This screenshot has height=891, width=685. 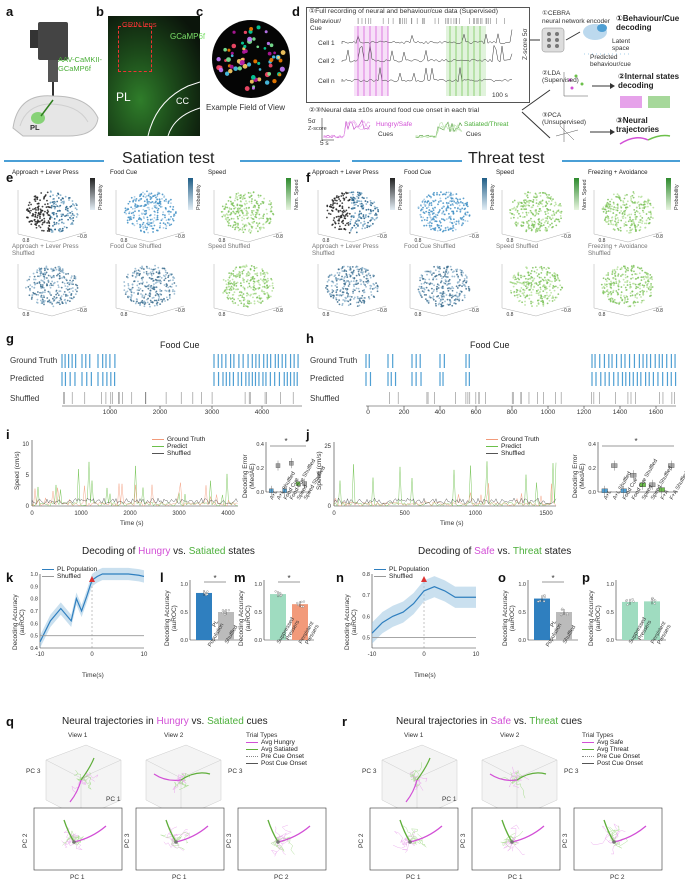 What do you see at coordinates (276, 756) in the screenshot?
I see `legend-item: Pre Cue Onset` at bounding box center [276, 756].